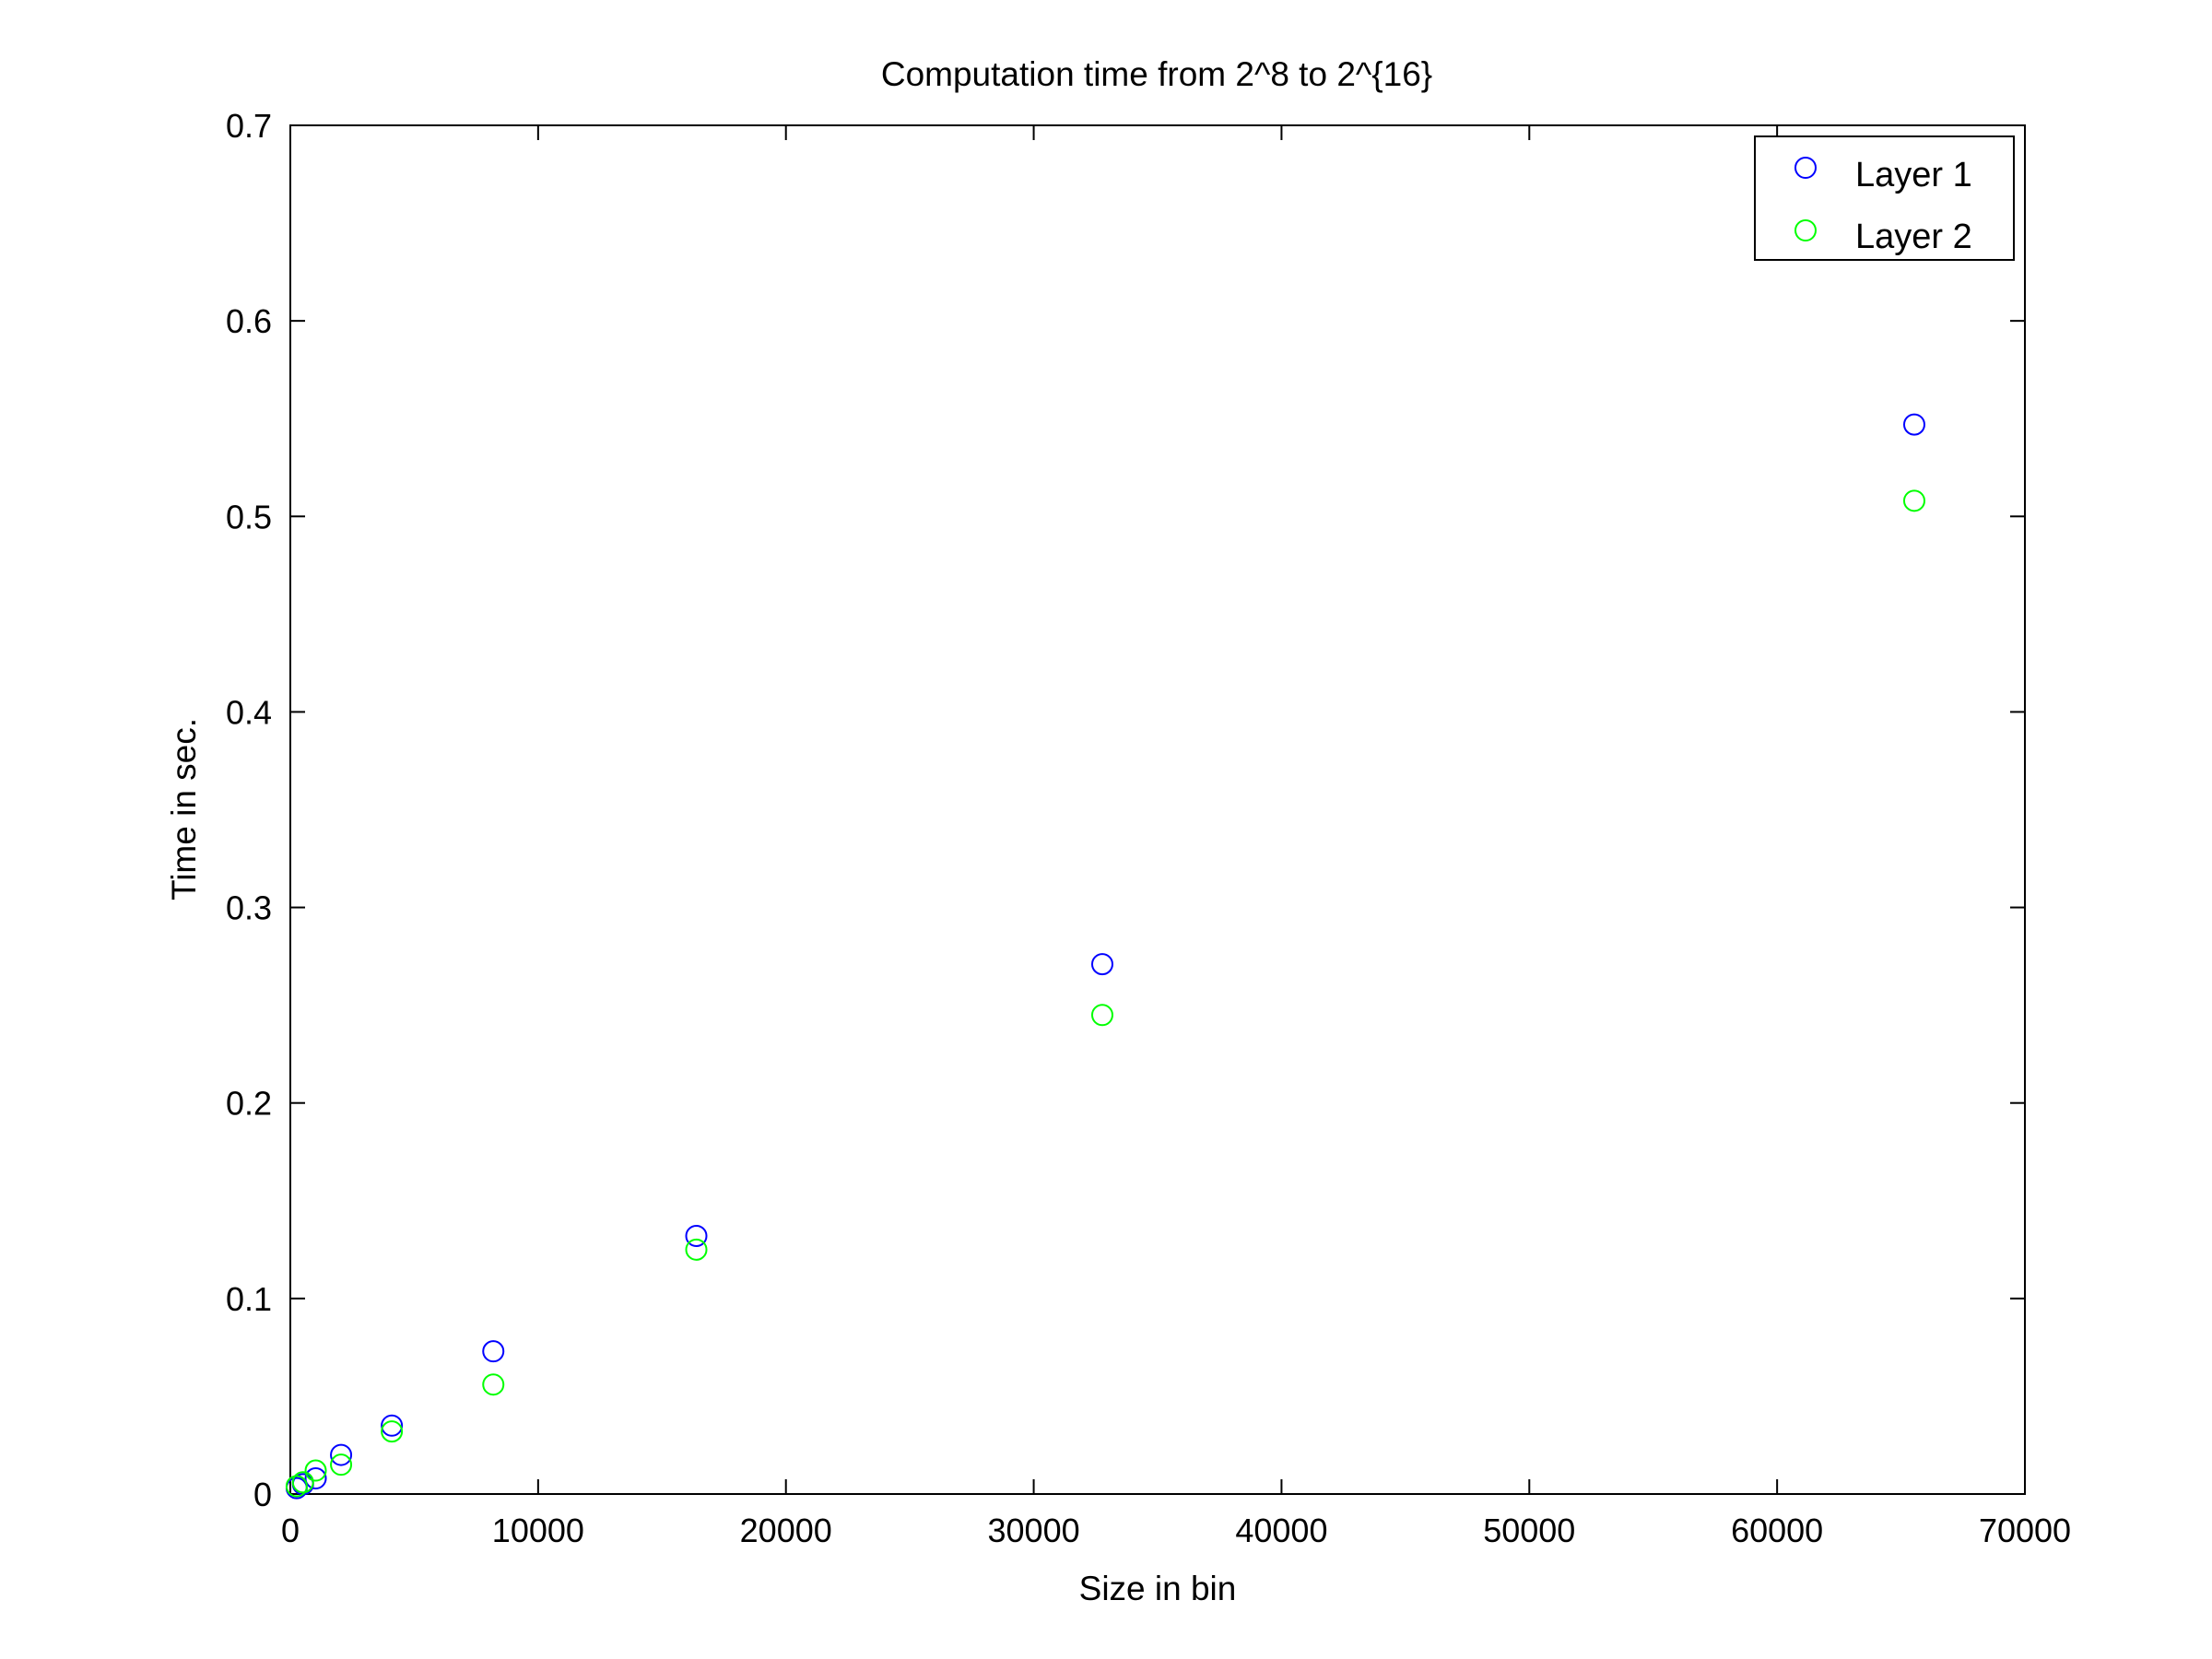  Describe the element at coordinates (1156, 74) in the screenshot. I see `chart-title: Computation time from 2^8 to 2^{16}` at that location.